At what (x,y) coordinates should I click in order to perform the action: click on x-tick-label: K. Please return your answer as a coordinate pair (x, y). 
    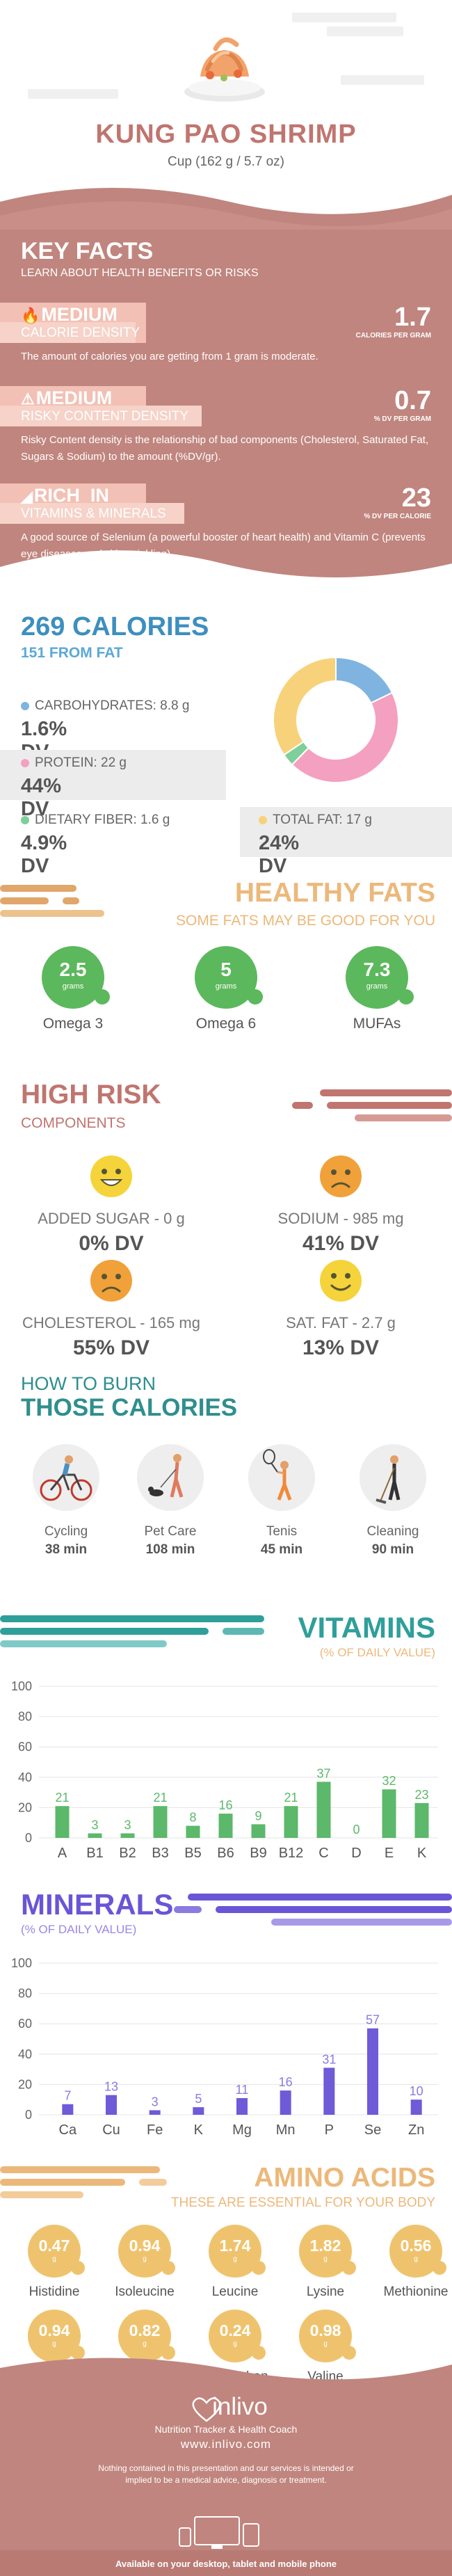
    Looking at the image, I should click on (422, 1853).